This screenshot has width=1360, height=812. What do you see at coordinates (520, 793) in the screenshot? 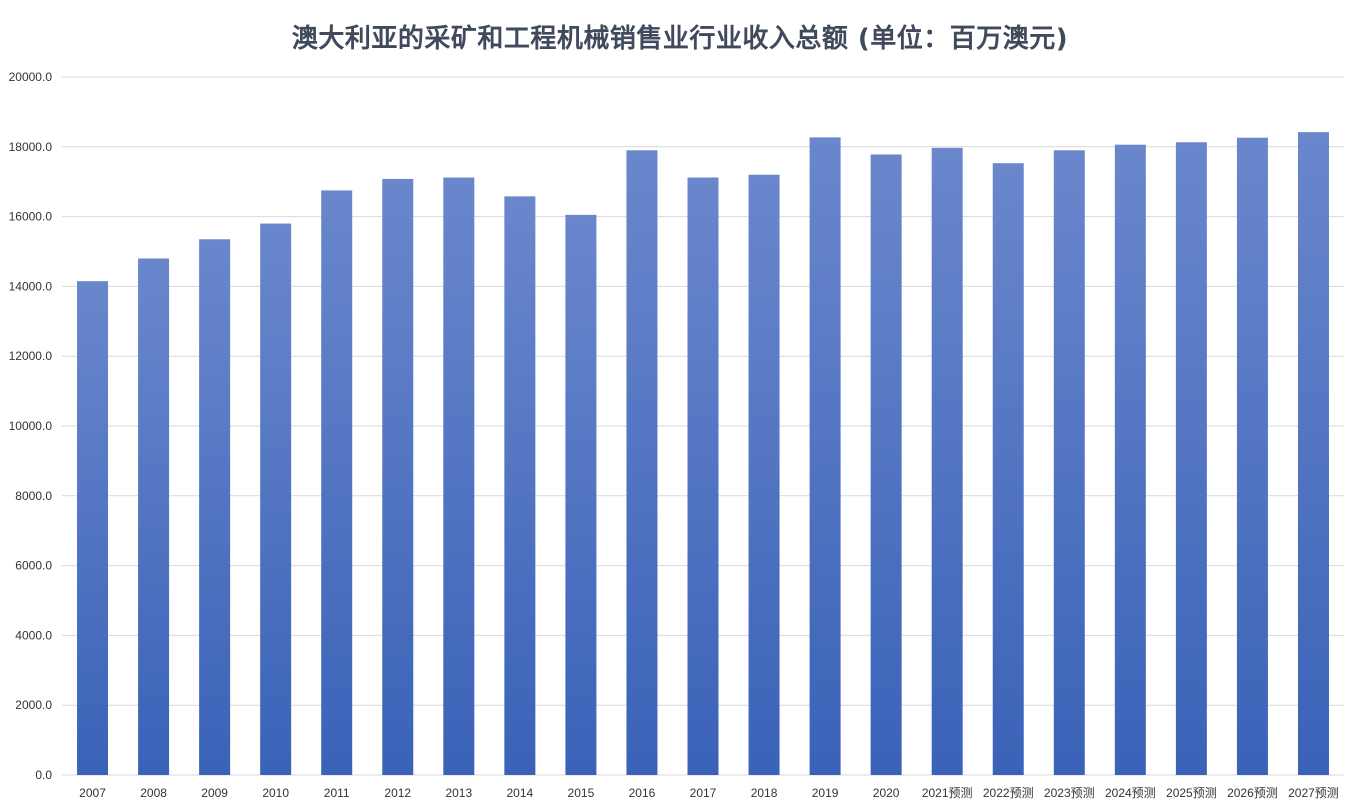
I see `x-tick-label: 2014` at bounding box center [520, 793].